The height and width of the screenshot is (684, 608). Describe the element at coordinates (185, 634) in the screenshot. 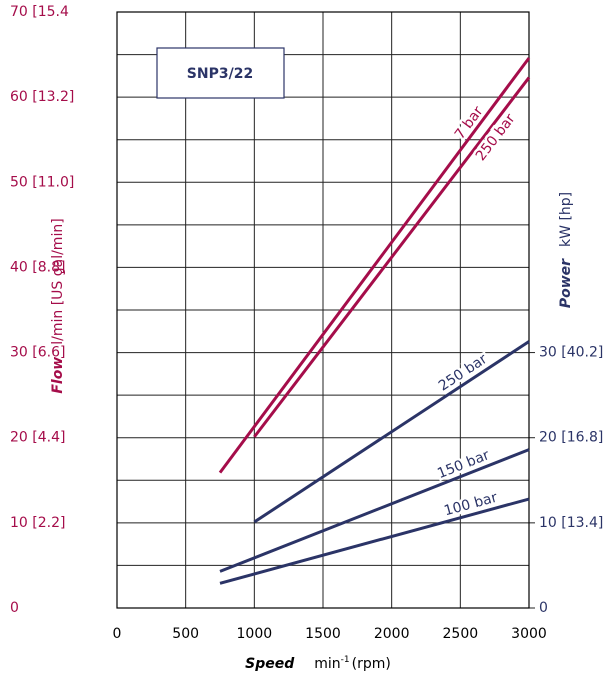

I see `x-tick-label: 500` at that location.